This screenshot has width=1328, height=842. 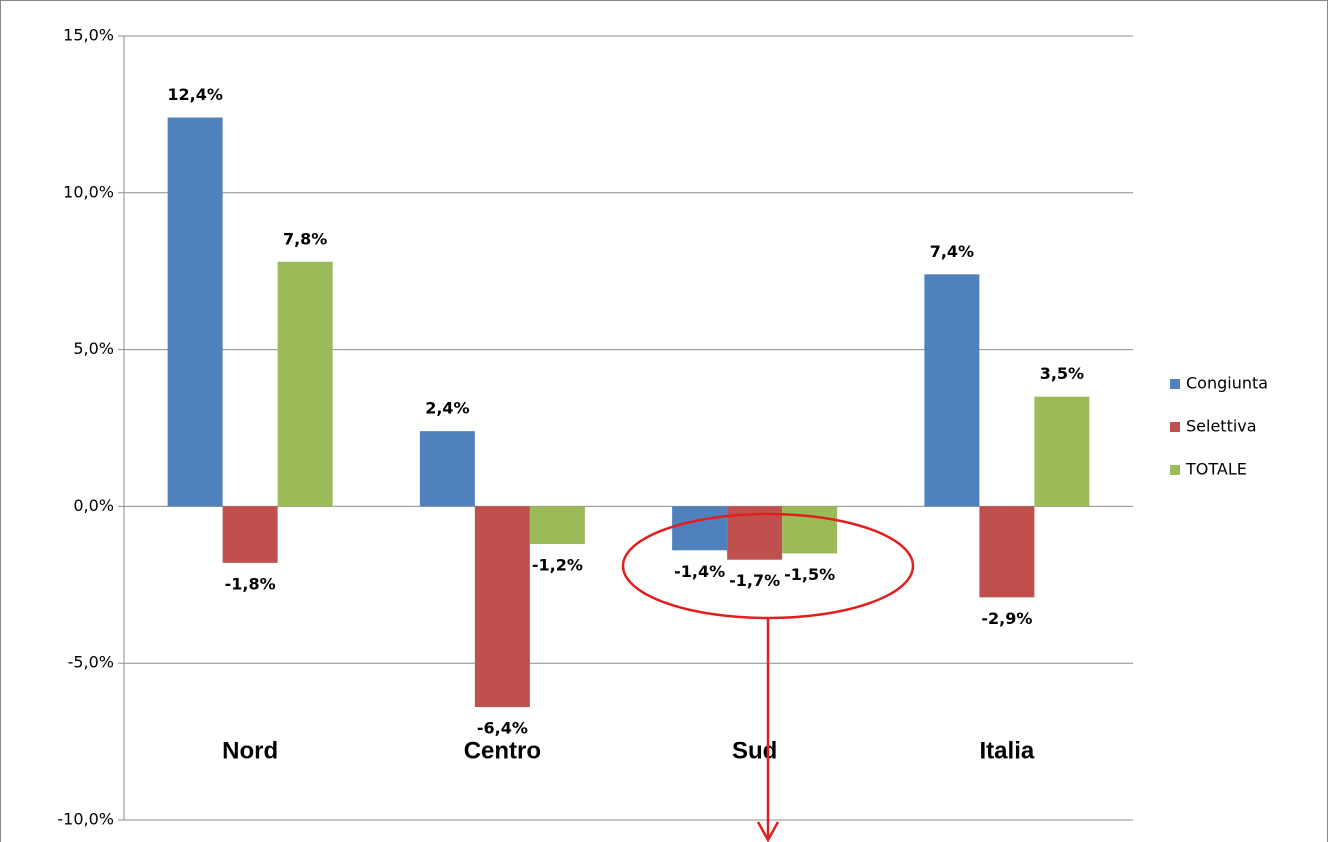 I want to click on y-tick-label: 5,0%, so click(x=93, y=348).